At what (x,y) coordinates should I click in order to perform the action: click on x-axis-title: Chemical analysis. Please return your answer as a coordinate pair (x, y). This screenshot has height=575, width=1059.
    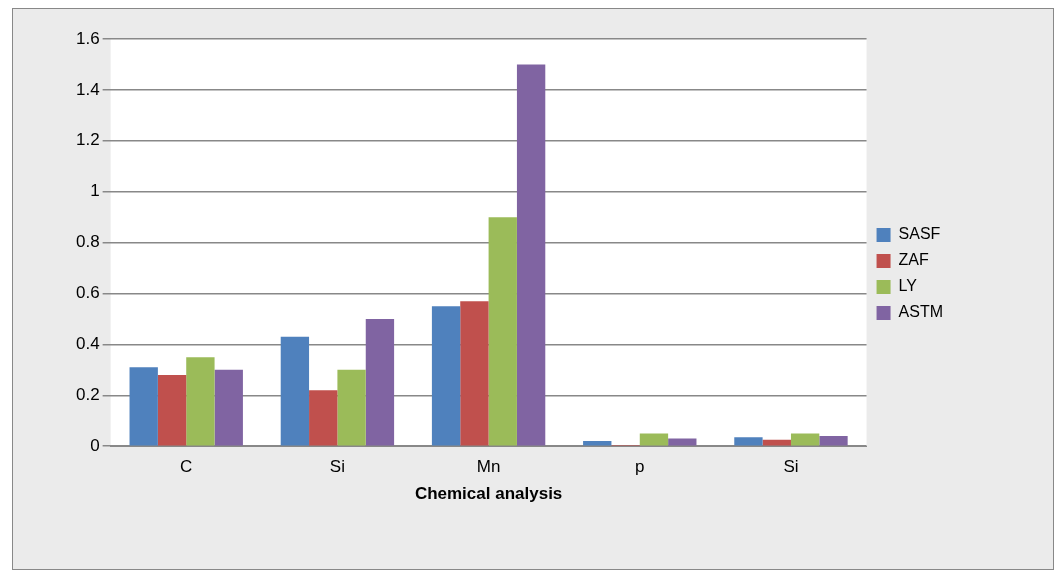
    Looking at the image, I should click on (488, 494).